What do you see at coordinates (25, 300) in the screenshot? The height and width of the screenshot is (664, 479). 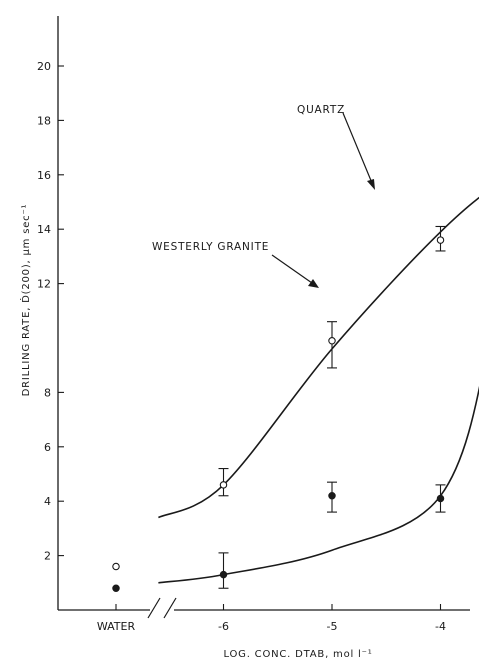 I see `y-axis-title: DRILLING RATE, Ḋ(200), µm sec⁻¹` at bounding box center [25, 300].